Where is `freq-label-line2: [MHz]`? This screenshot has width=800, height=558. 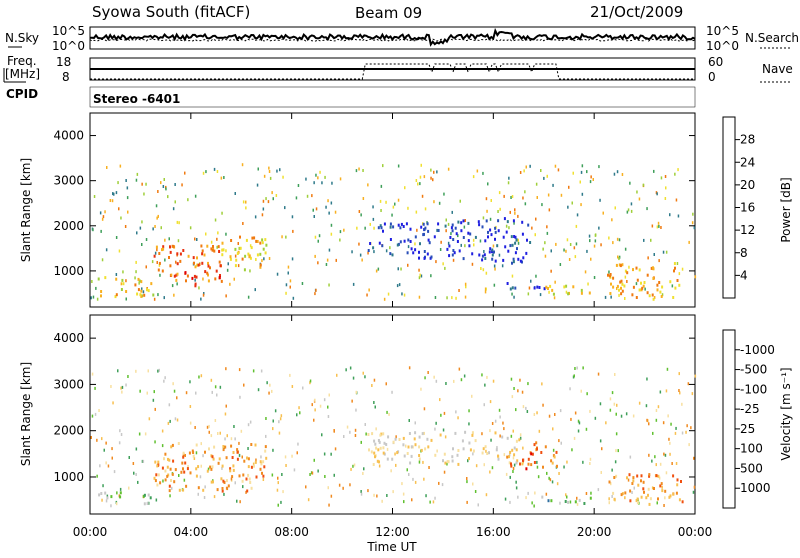 freq-label-line2: [MHz] is located at coordinates (22, 74).